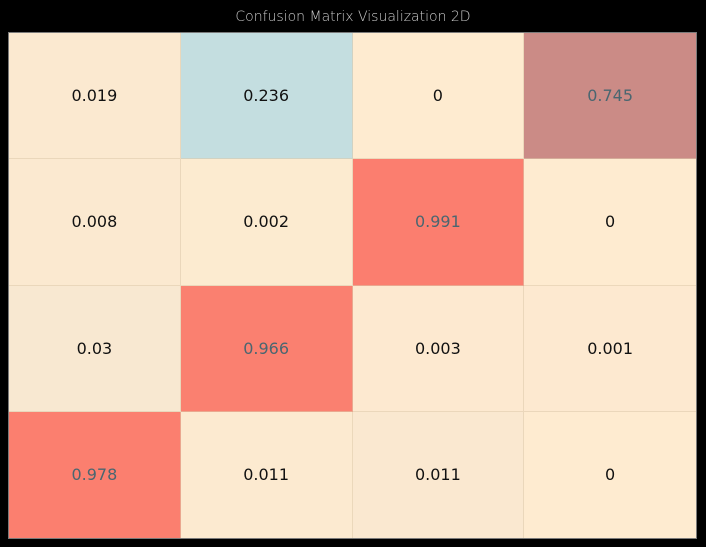  Describe the element at coordinates (95, 474) in the screenshot. I see `matrix-cell-r3-c0: 0.978` at that location.